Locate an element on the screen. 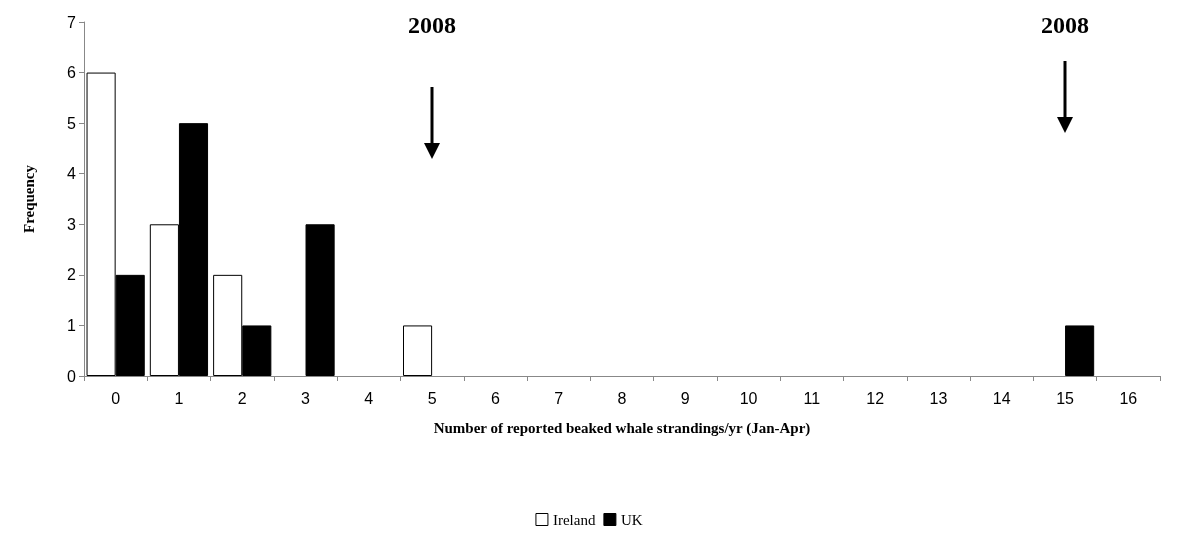 This screenshot has height=544, width=1178. x-tick-label: 4 is located at coordinates (369, 398).